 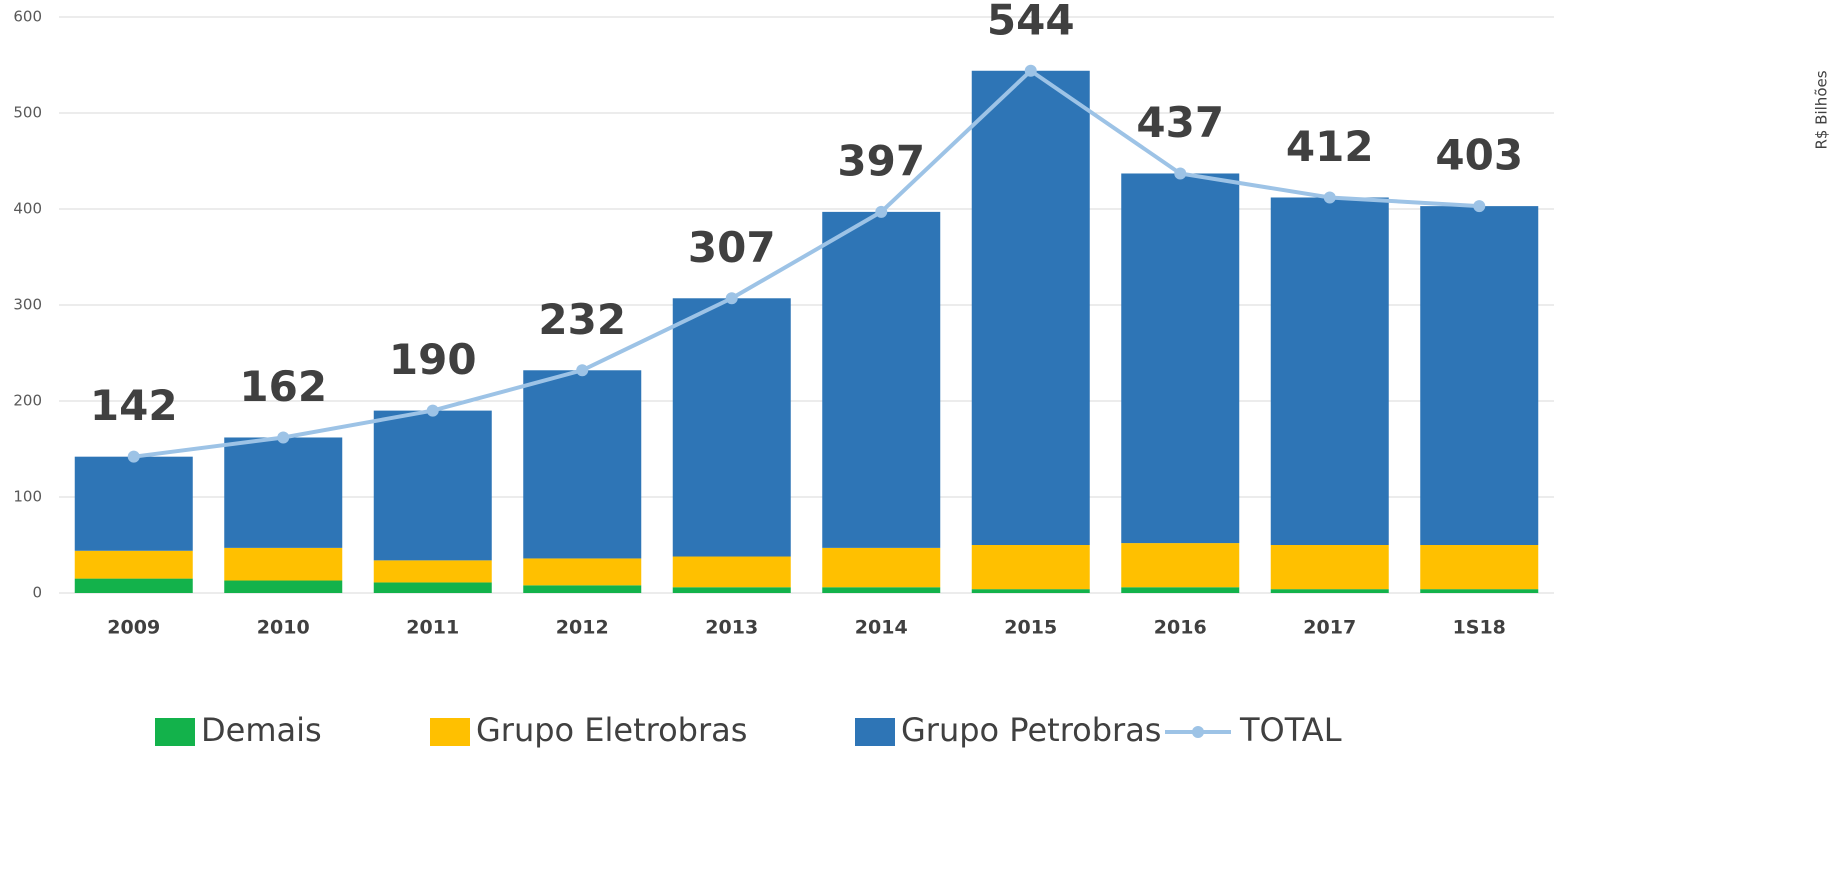 What do you see at coordinates (283, 628) in the screenshot?
I see `x-tick-label: 2010` at bounding box center [283, 628].